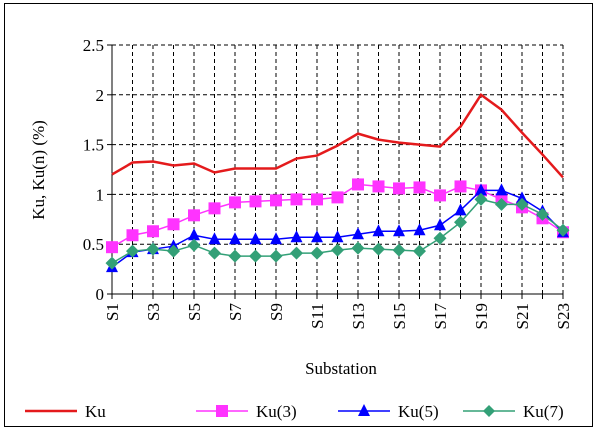  What do you see at coordinates (440, 316) in the screenshot?
I see `x-tick-label: S17` at bounding box center [440, 316].